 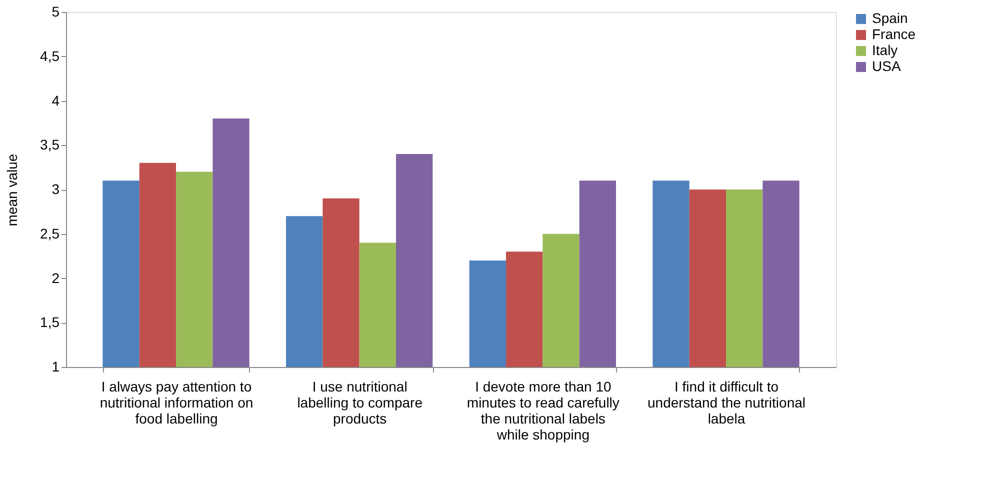 What do you see at coordinates (56, 278) in the screenshot?
I see `y-tick-label: 2` at bounding box center [56, 278].